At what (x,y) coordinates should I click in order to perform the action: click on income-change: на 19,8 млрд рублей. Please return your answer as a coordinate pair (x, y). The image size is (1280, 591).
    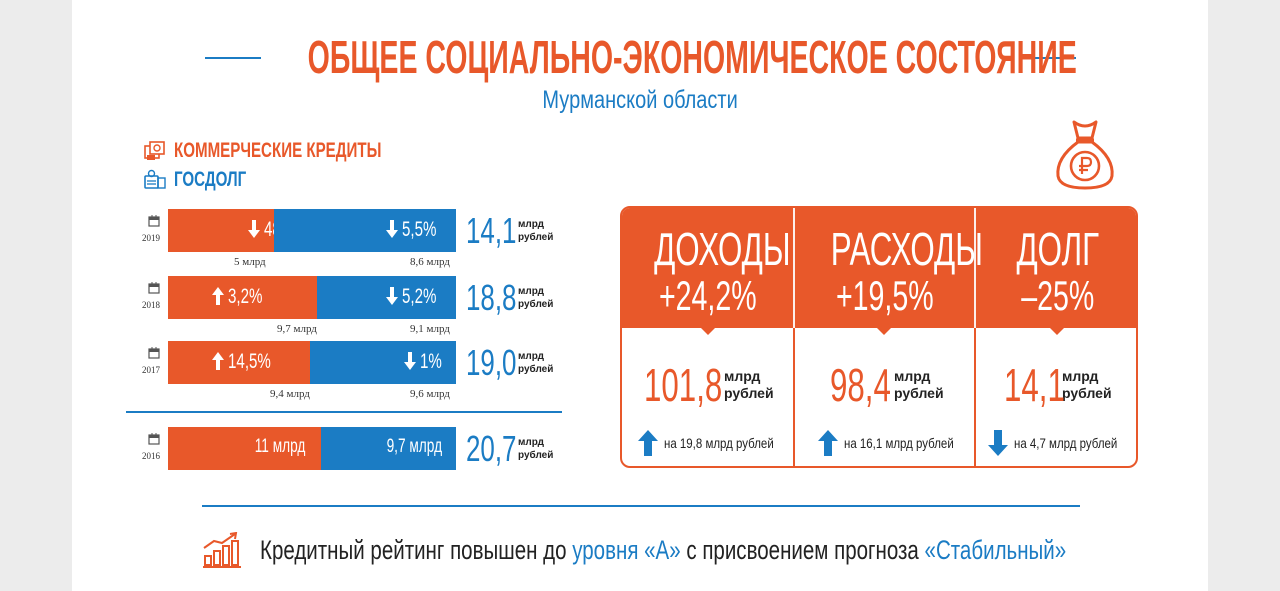
    Looking at the image, I should click on (718, 443).